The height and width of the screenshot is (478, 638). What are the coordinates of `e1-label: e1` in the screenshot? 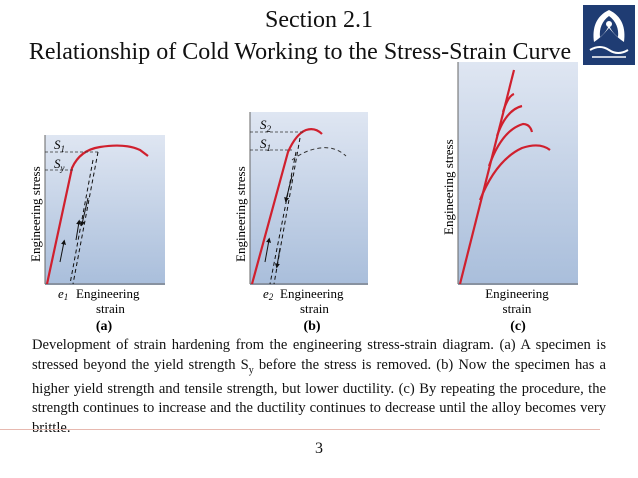 It's located at (63, 294).